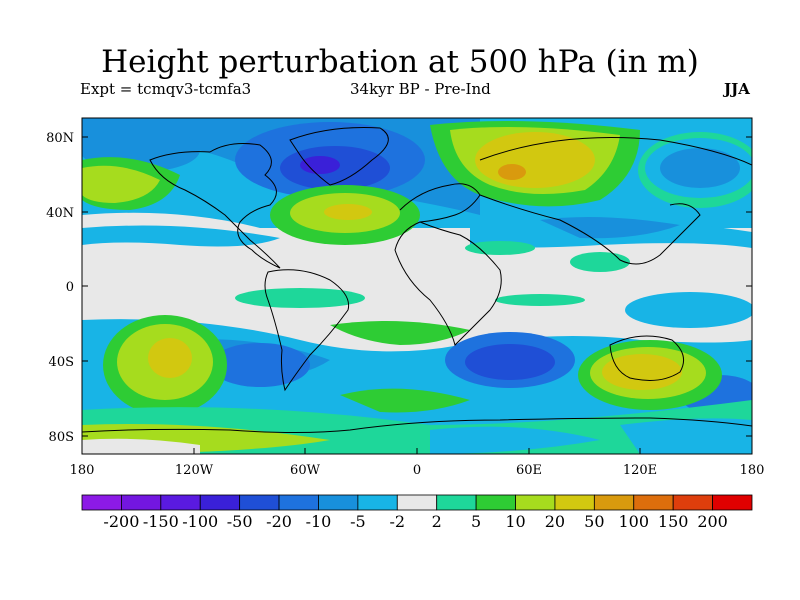 The height and width of the screenshot is (600, 800). What do you see at coordinates (529, 470) in the screenshot?
I see `lon-tick-60e: 60E` at bounding box center [529, 470].